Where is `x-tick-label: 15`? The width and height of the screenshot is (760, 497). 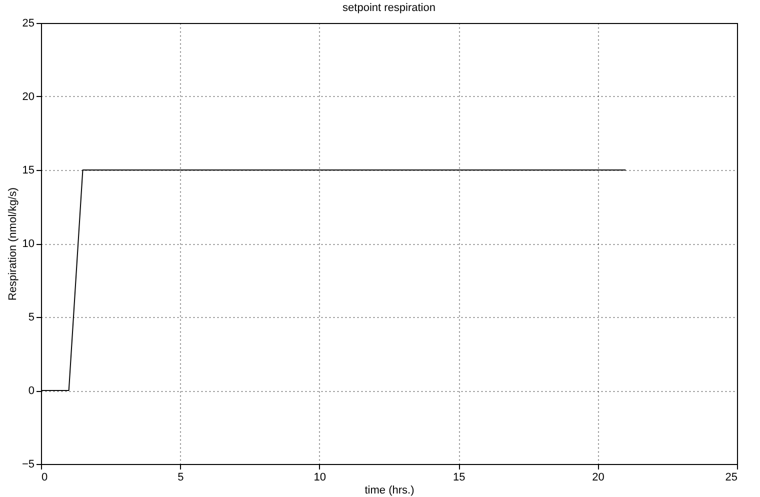
x-tick-label: 15 is located at coordinates (459, 478).